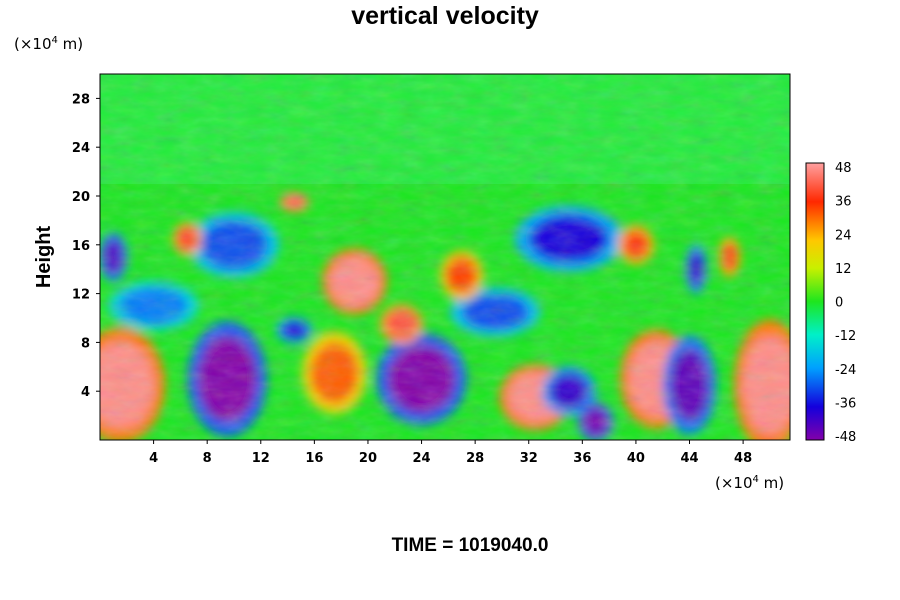 Image resolution: width=900 pixels, height=600 pixels. What do you see at coordinates (815, 301) in the screenshot?
I see `colorbar-gradient` at bounding box center [815, 301].